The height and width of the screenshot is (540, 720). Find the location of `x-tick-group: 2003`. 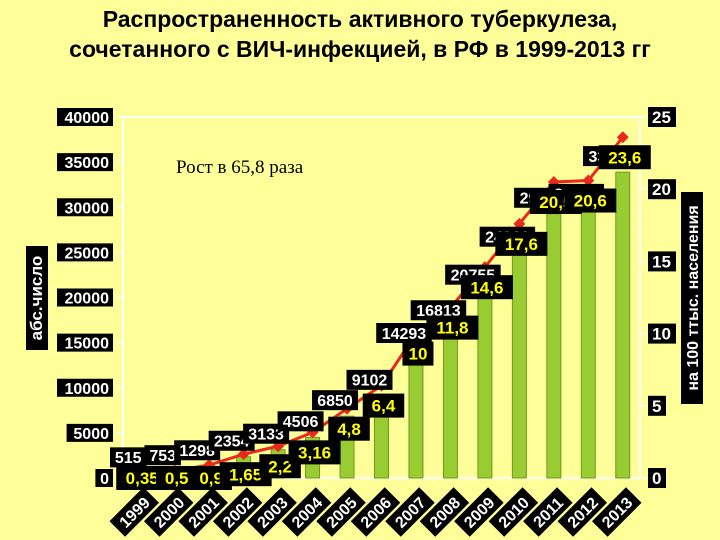

x-tick-group: 2003 is located at coordinates (272, 512).